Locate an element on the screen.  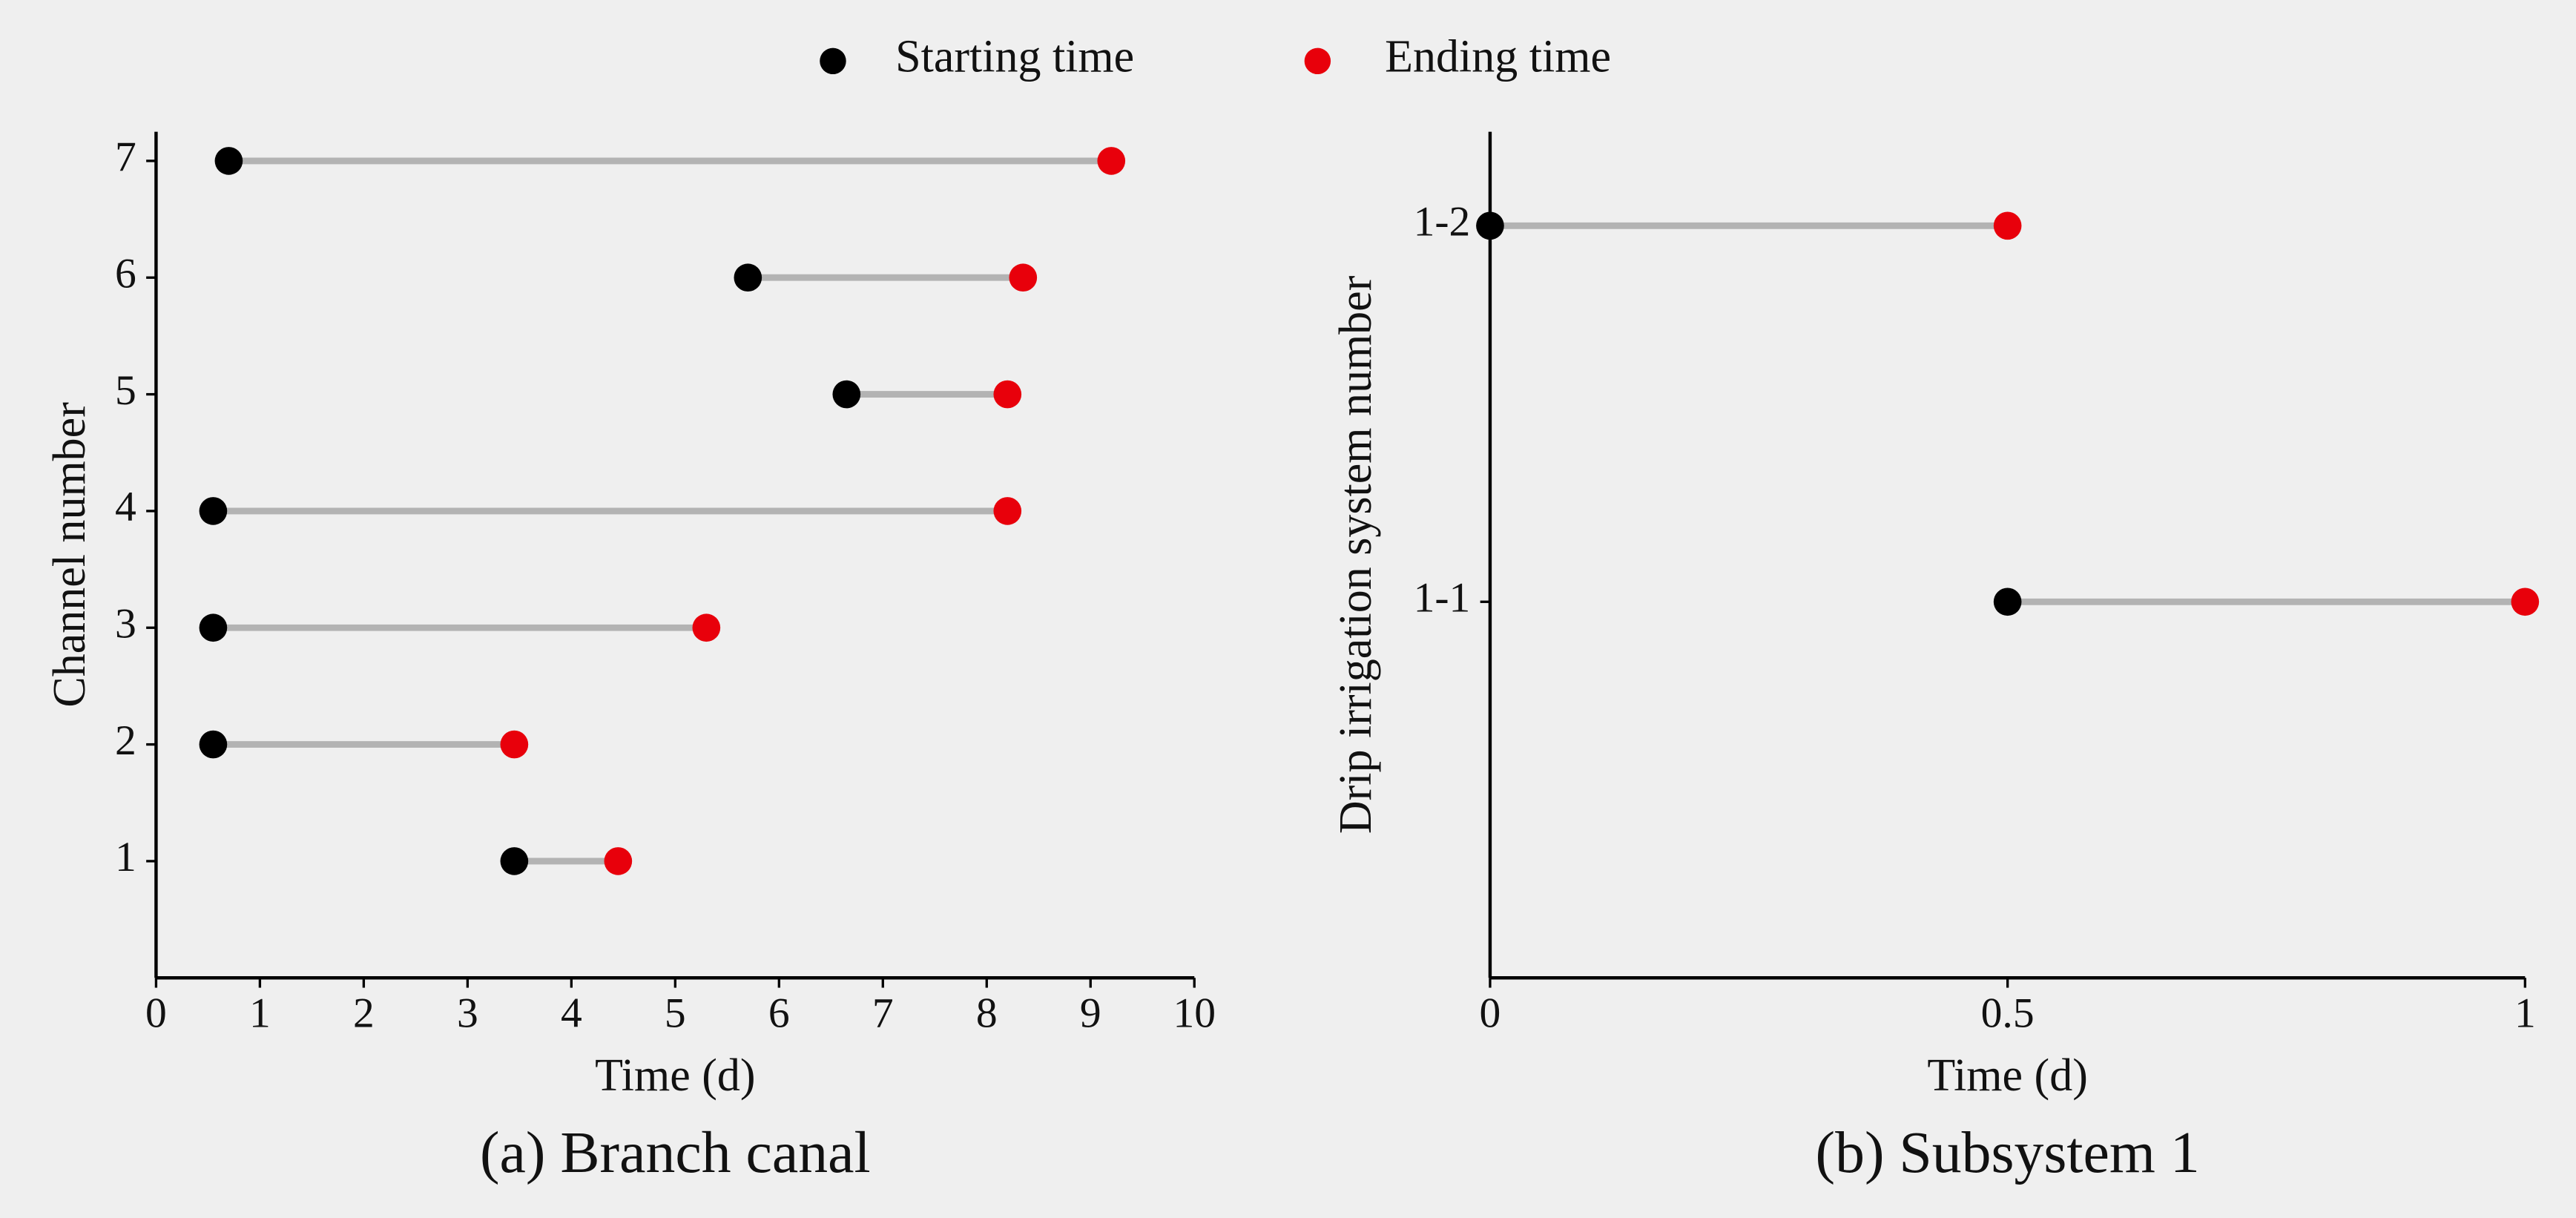
y-tick-label: 5 is located at coordinates (125, 390).